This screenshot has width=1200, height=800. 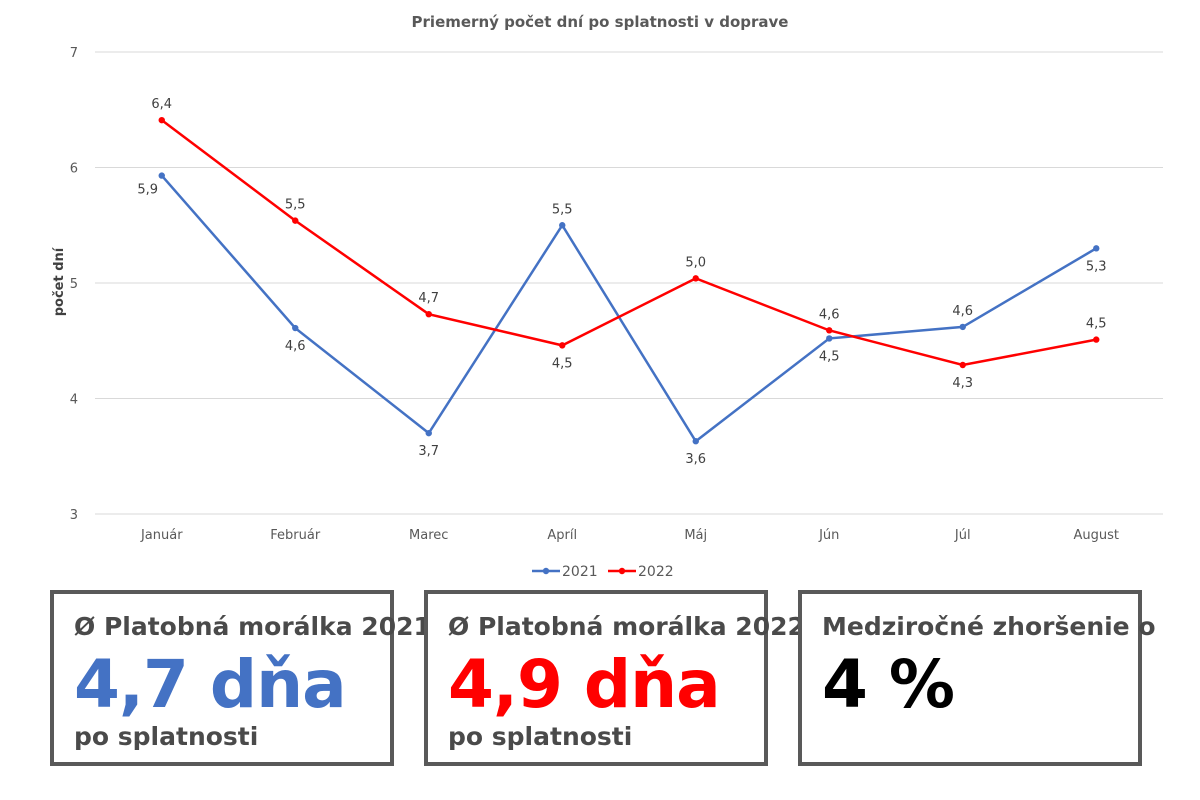 I want to click on data-label: 5,0, so click(x=695, y=262).